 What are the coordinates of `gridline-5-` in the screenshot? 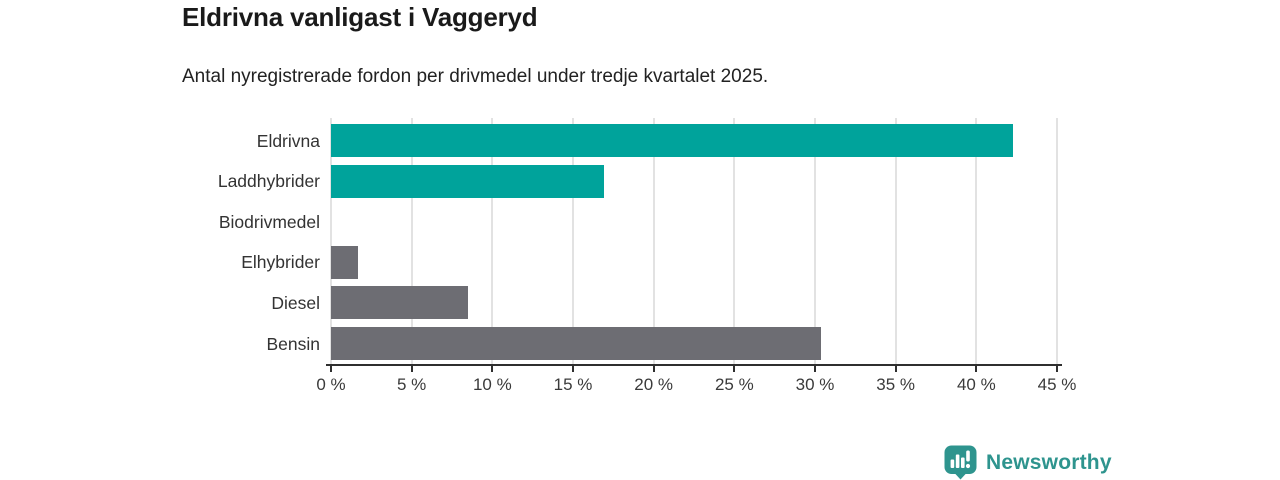 It's located at (411, 241).